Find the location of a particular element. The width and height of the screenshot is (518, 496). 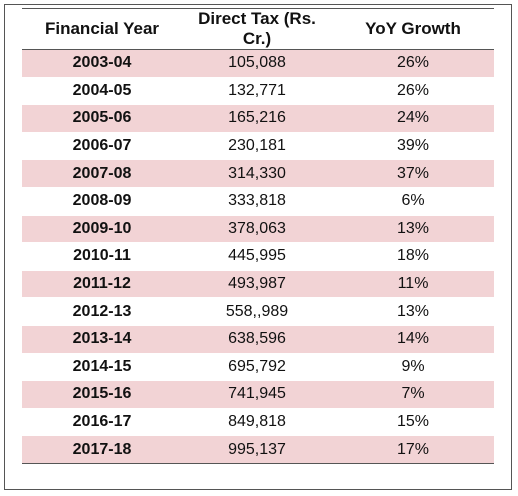

yoy-growth-cell: 6% is located at coordinates (413, 201).